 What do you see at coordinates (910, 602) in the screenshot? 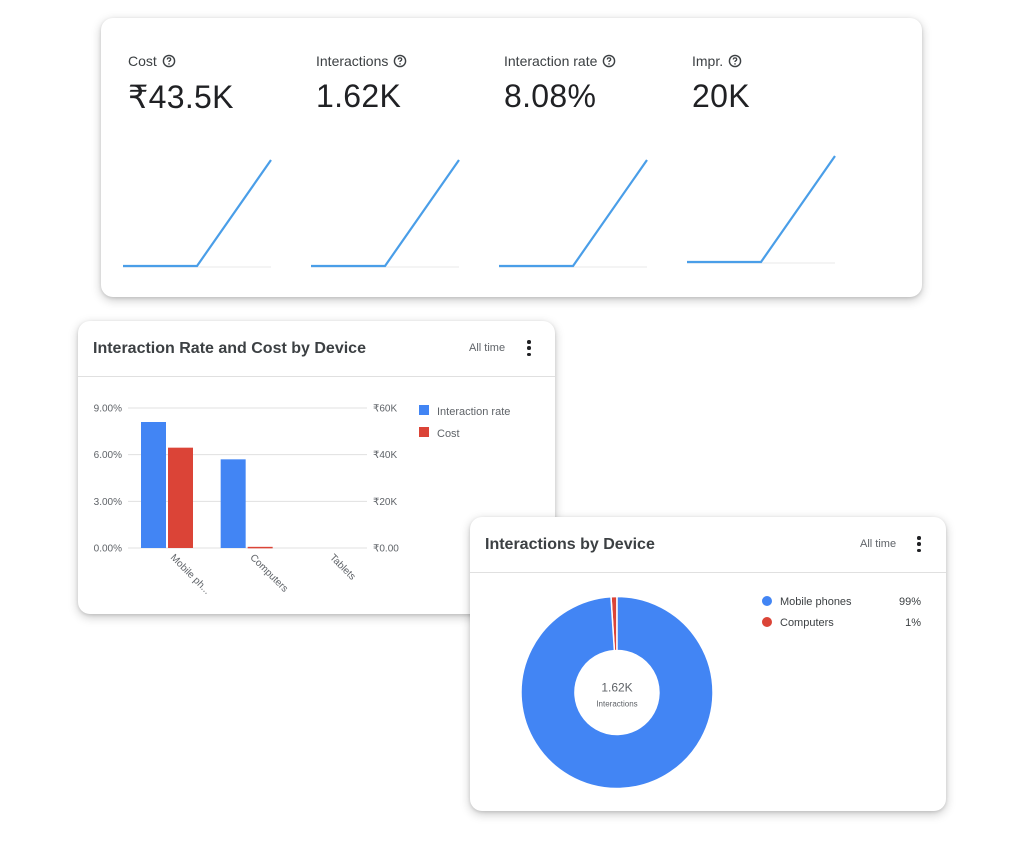
I see `legend-value: 99%` at bounding box center [910, 602].